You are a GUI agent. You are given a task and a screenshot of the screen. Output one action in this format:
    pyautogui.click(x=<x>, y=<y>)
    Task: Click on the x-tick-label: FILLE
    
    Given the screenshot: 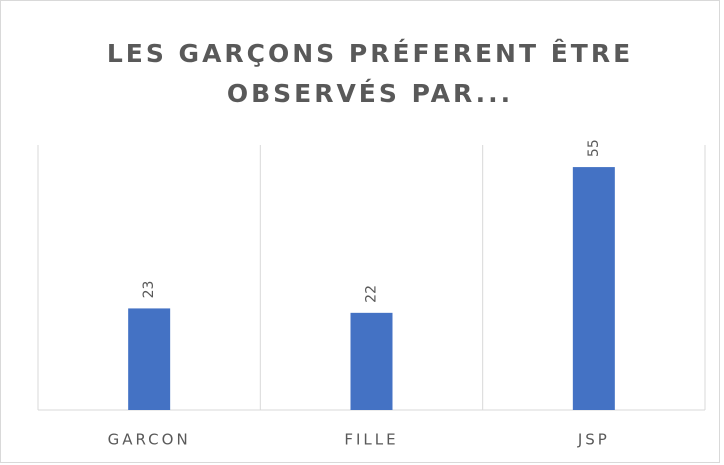 What is the action you would take?
    pyautogui.click(x=371, y=440)
    